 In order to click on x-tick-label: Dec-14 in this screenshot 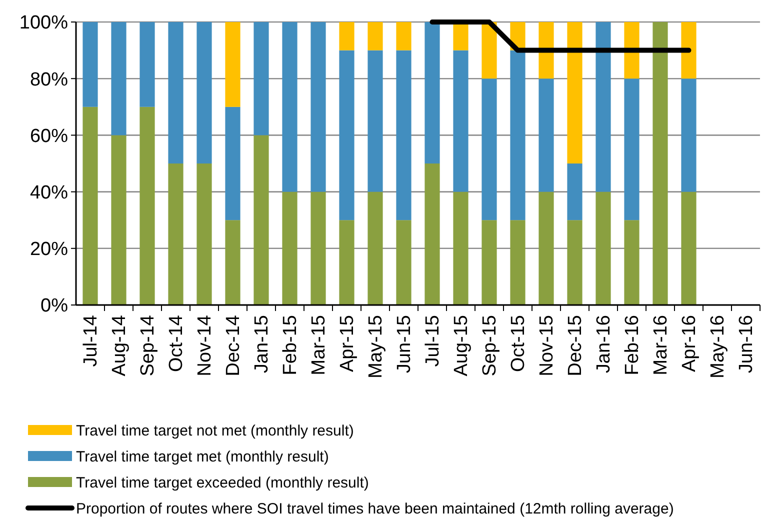, I will do `click(233, 345)`.